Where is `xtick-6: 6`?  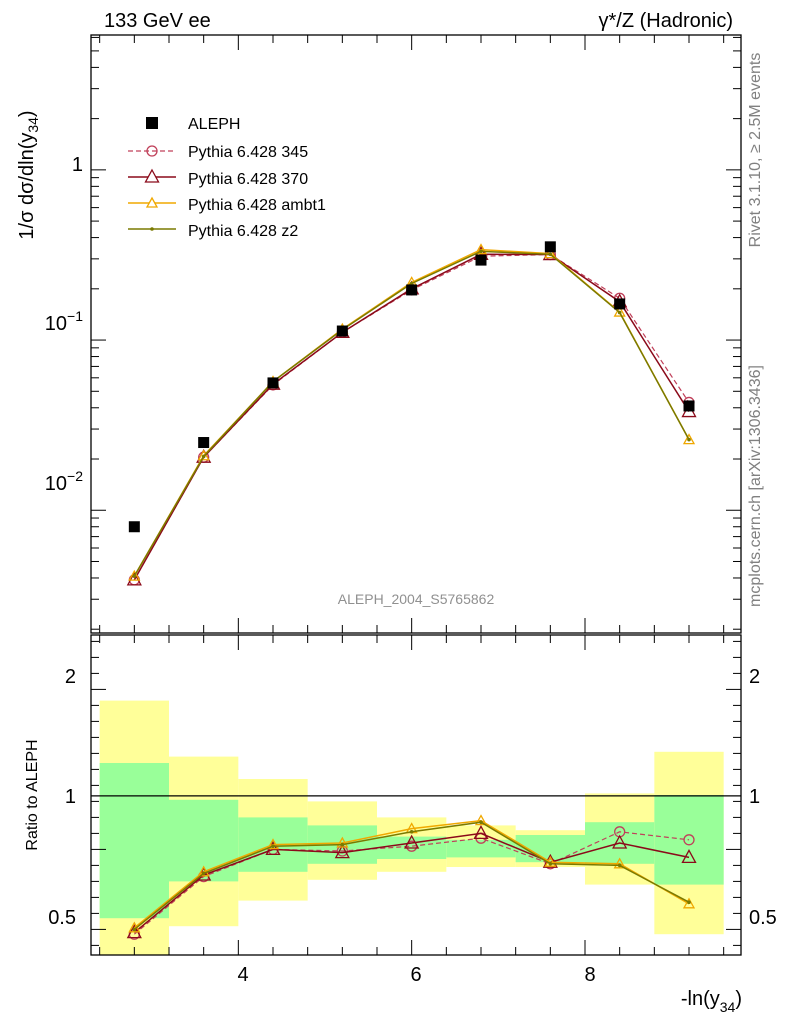 xtick-6: 6 is located at coordinates (415, 975).